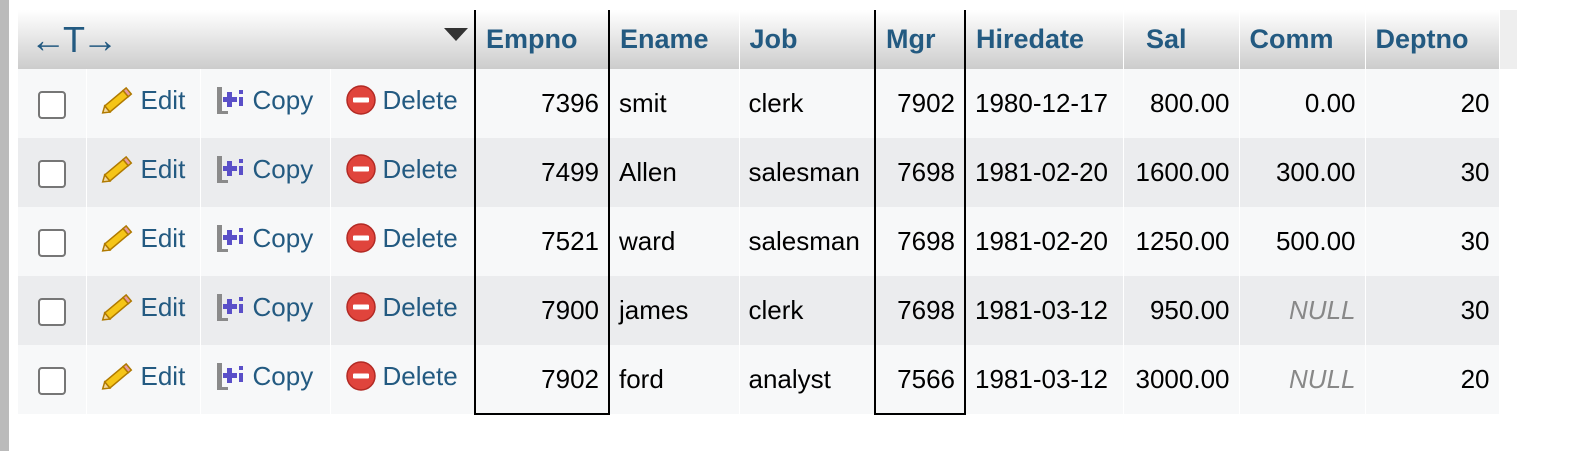  What do you see at coordinates (674, 103) in the screenshot?
I see `cell-ename: smit` at bounding box center [674, 103].